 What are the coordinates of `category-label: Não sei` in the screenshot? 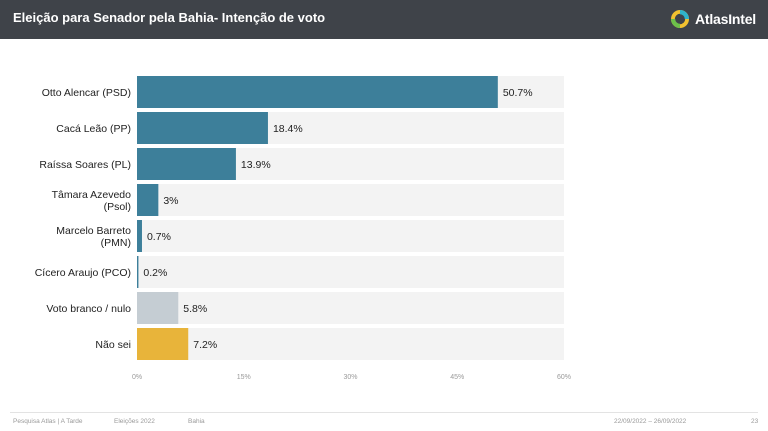 It's located at (113, 345).